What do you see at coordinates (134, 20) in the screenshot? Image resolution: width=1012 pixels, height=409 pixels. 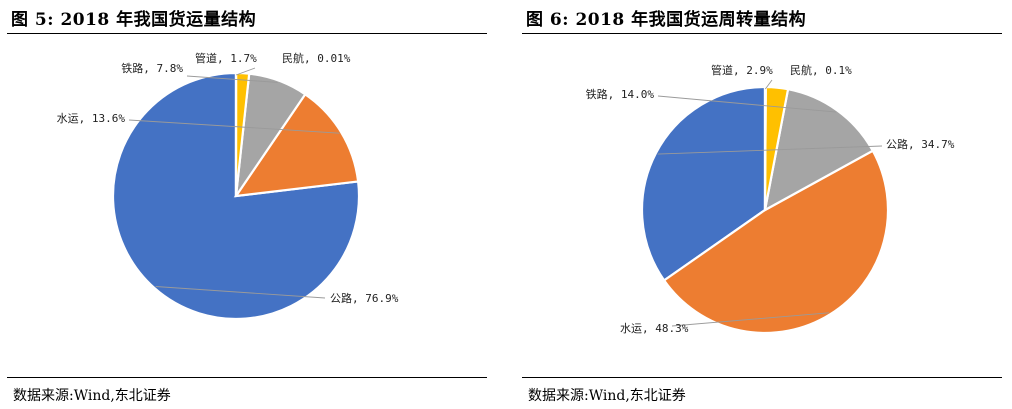 I see `figure-title: 图 5: 2018 年我国货运量结构` at bounding box center [134, 20].